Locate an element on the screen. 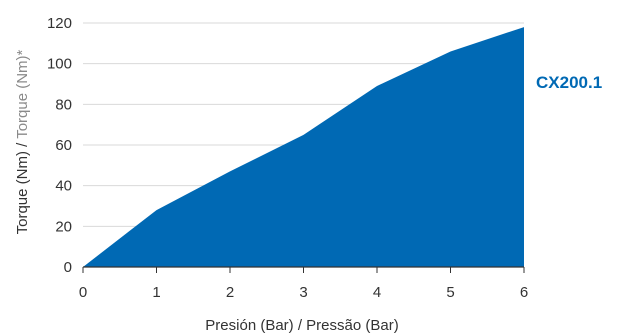 This screenshot has height=333, width=628. x-axis-title: Presión (Bar) / Pressão (Bar) is located at coordinates (301, 325).